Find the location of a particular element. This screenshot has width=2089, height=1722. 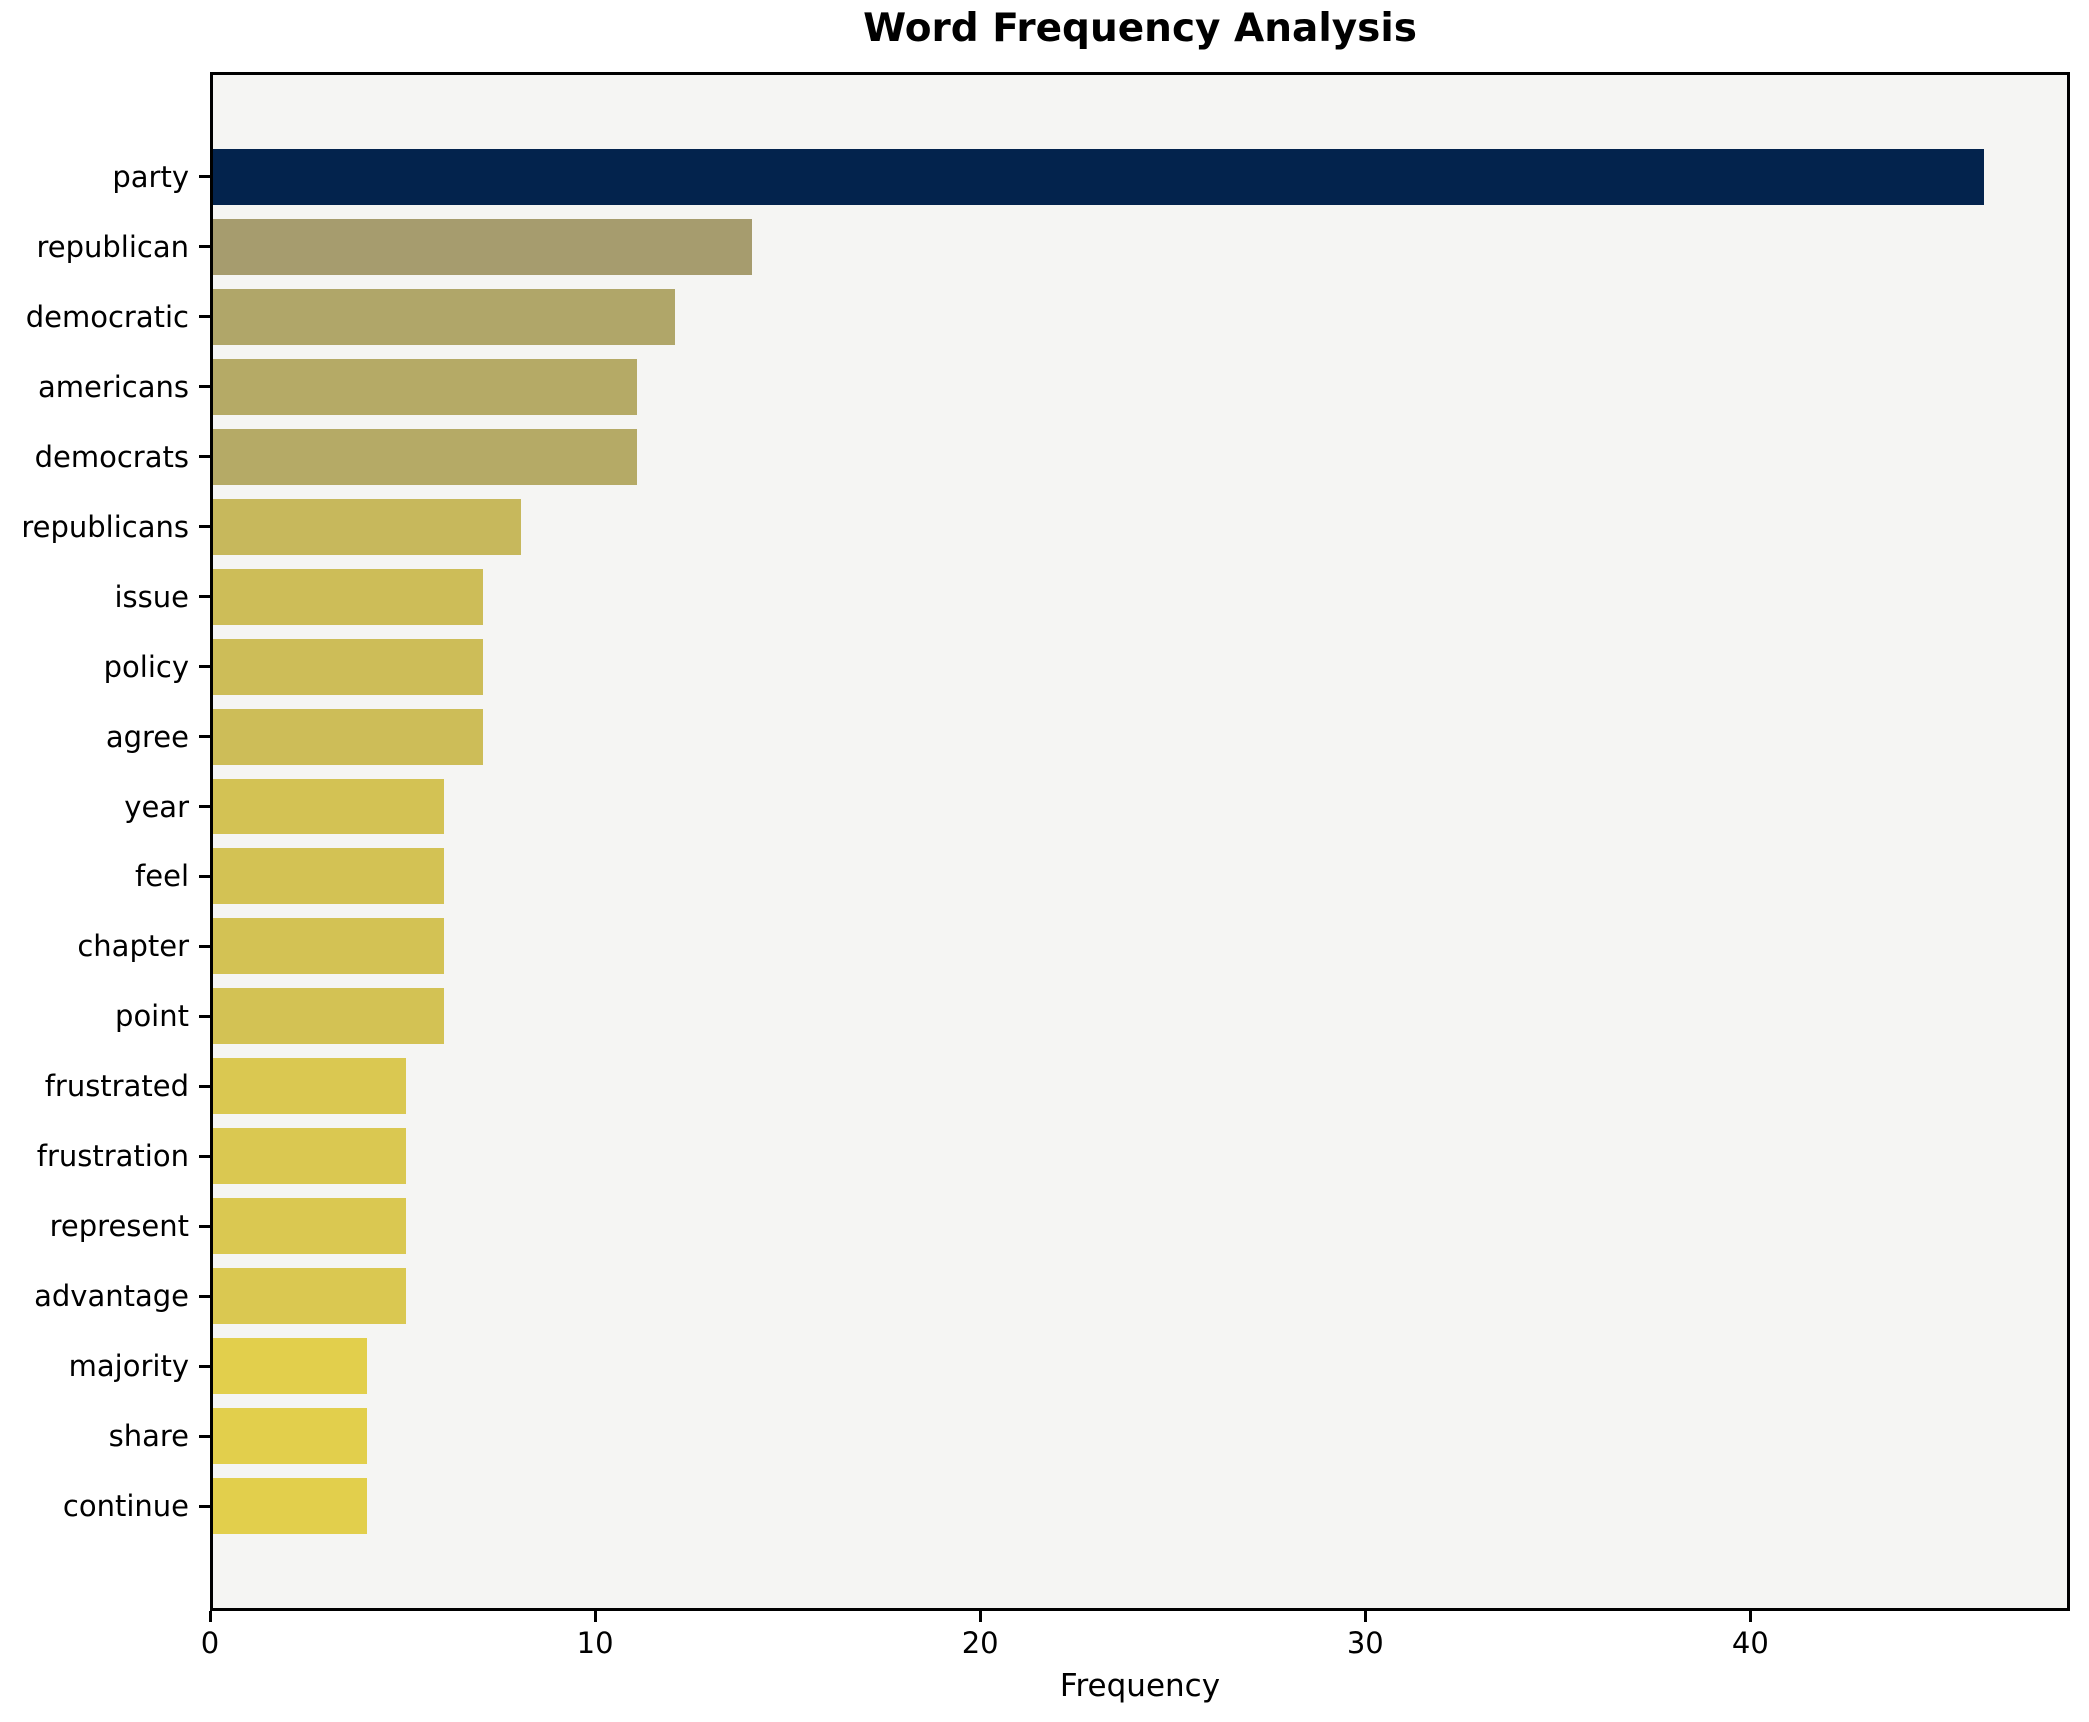

y-tick-label-republican: republican is located at coordinates (112, 246).